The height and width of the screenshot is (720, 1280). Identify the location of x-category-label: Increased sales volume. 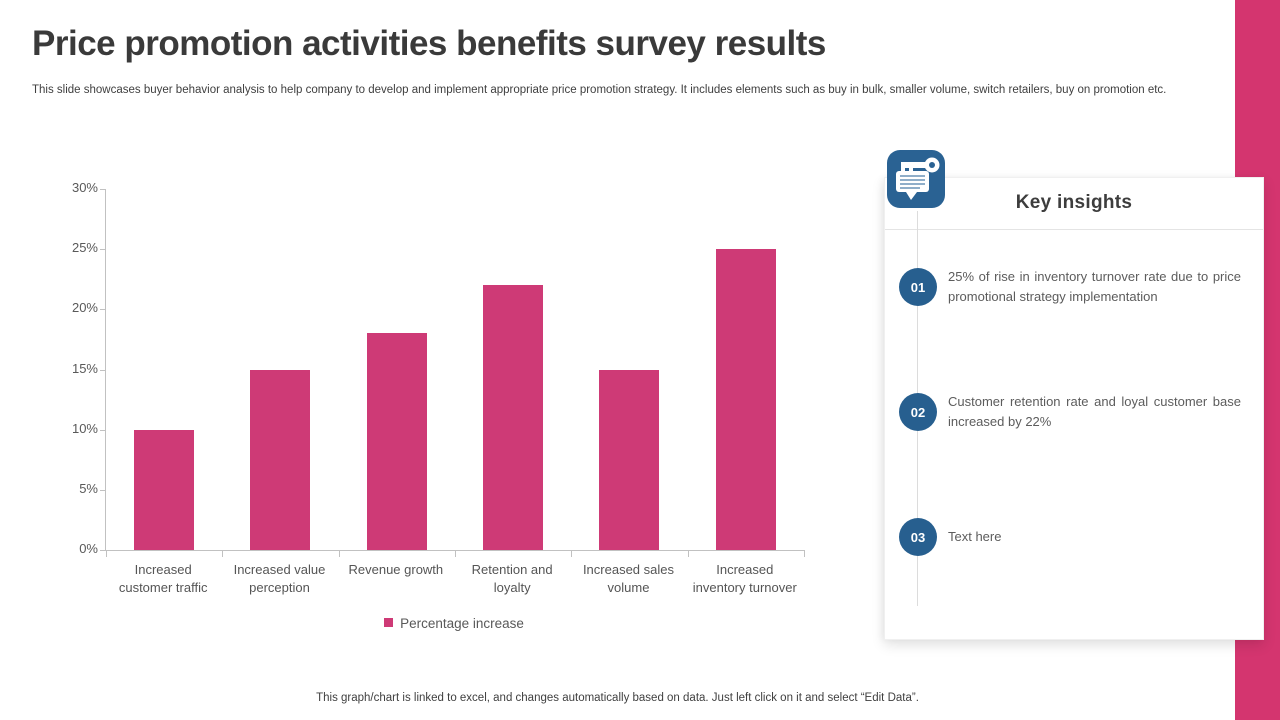
(628, 579).